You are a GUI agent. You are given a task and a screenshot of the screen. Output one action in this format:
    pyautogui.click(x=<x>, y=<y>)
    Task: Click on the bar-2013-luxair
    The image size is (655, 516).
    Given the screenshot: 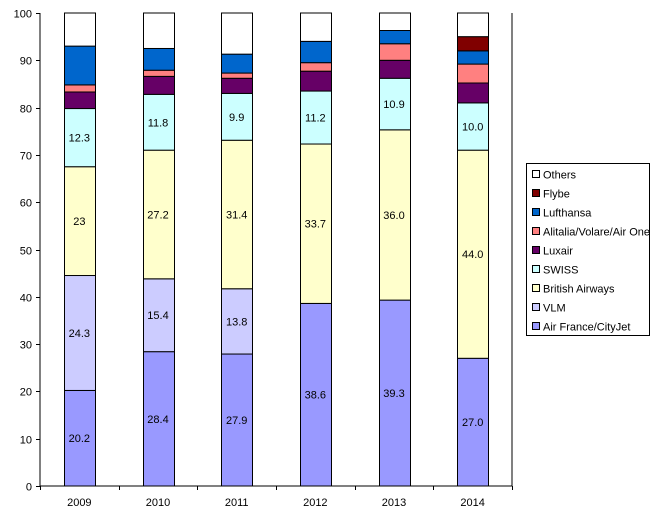 What is the action you would take?
    pyautogui.click(x=395, y=69)
    